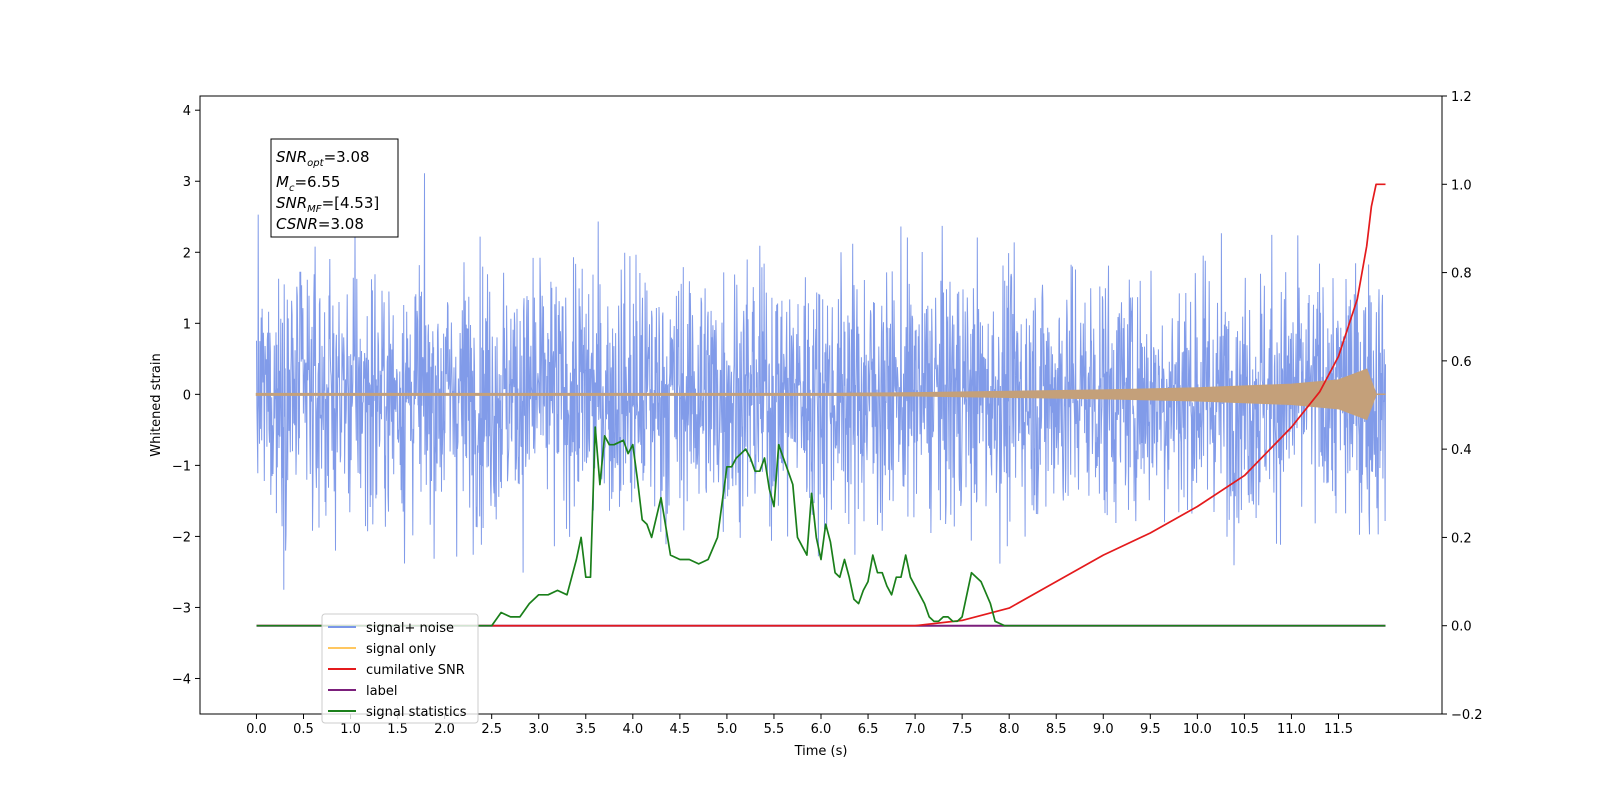 This screenshot has height=800, width=1600. I want to click on x-tick-label: 10.0, so click(1197, 729).